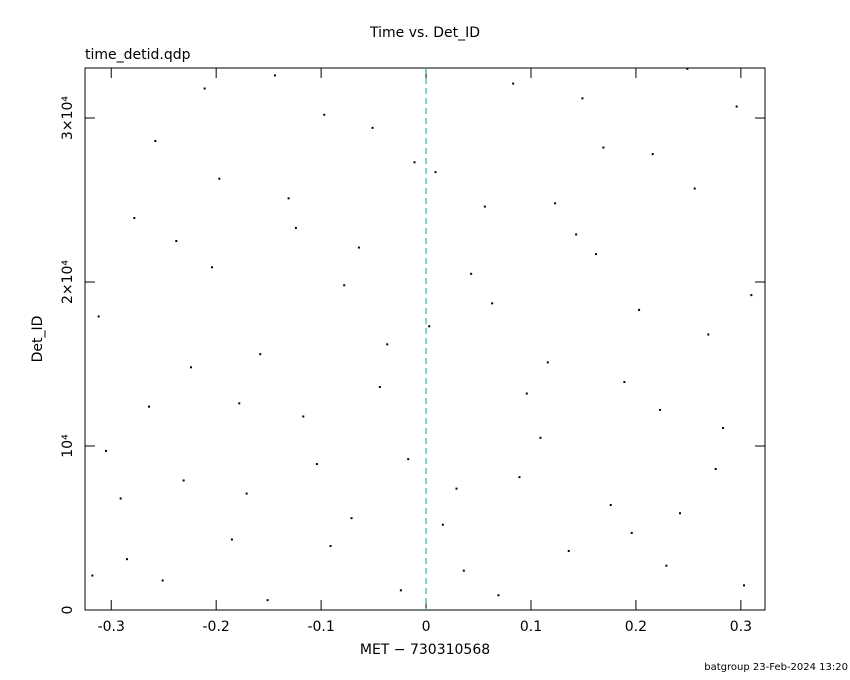  Describe the element at coordinates (424, 33) in the screenshot. I see `chart-title: Time vs. Det_ID` at that location.